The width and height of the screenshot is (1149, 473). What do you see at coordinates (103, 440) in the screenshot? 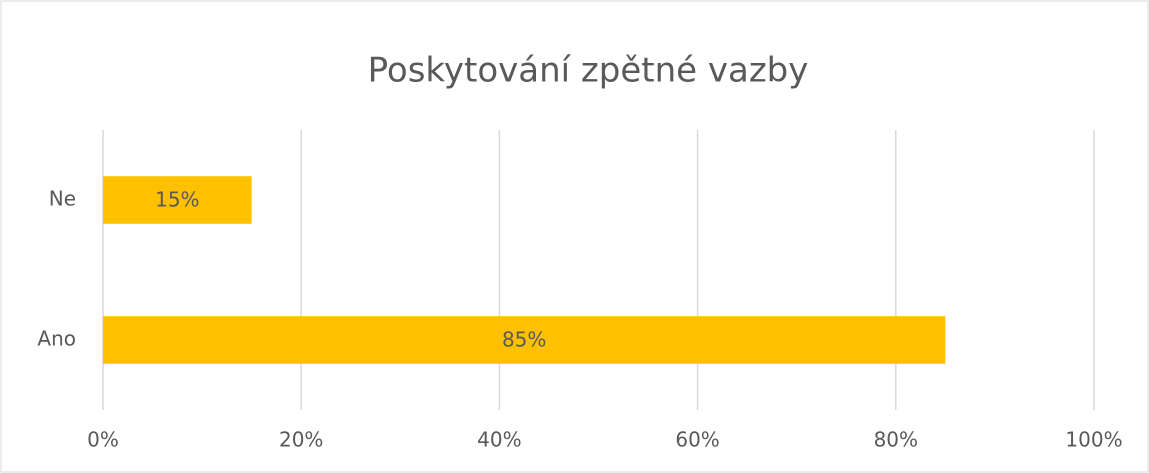
I see `x-tick-label: 0%` at bounding box center [103, 440].